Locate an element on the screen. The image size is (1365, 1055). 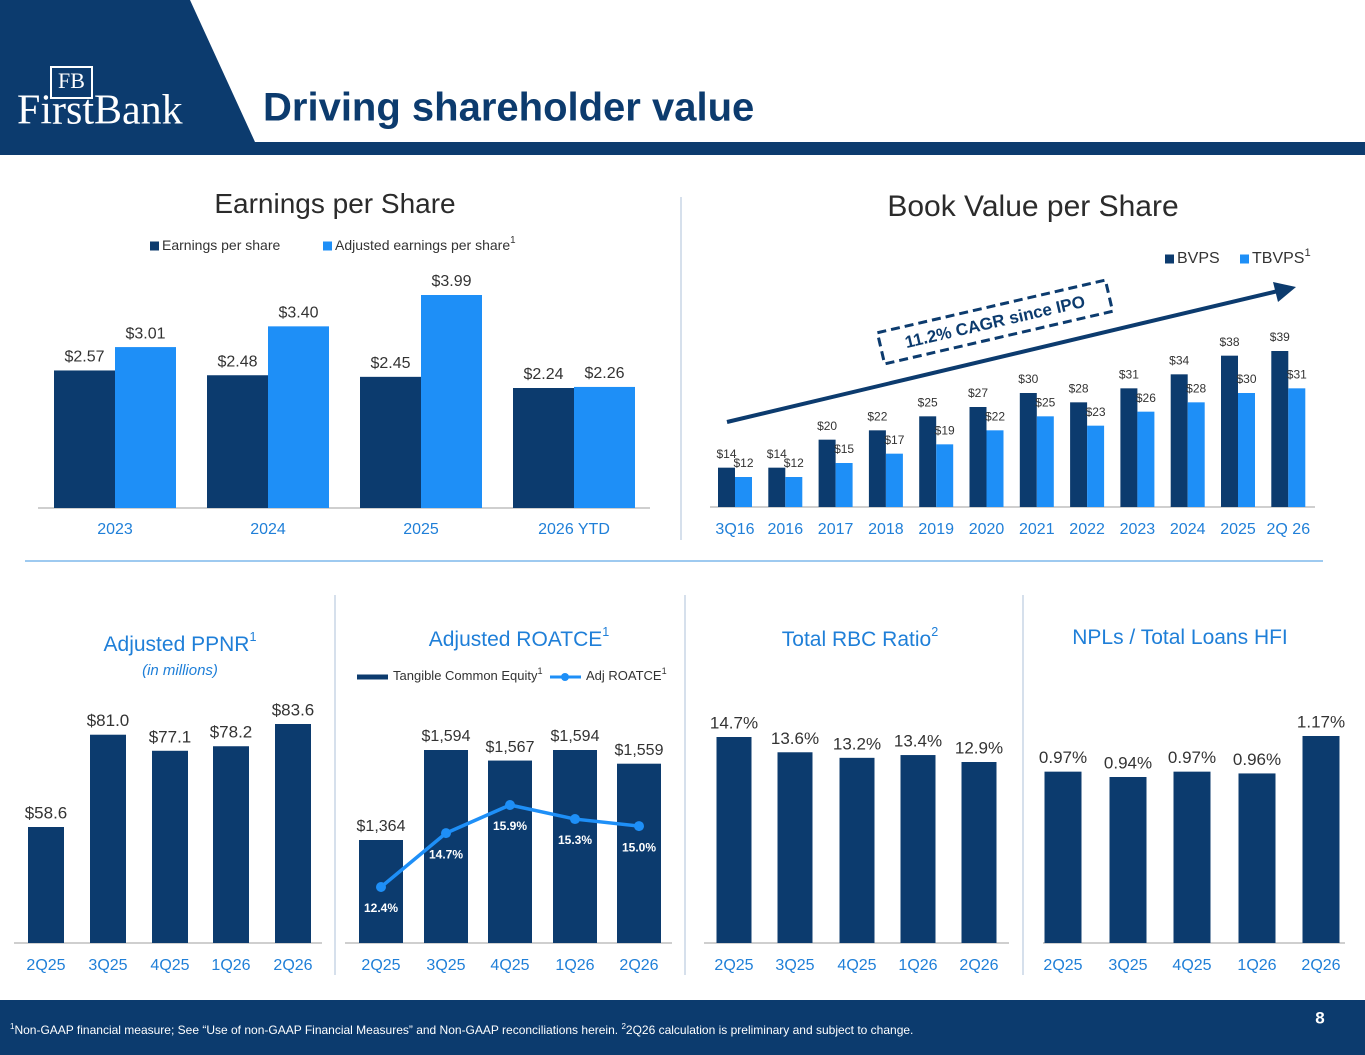
logo-box is located at coordinates (71, 82).